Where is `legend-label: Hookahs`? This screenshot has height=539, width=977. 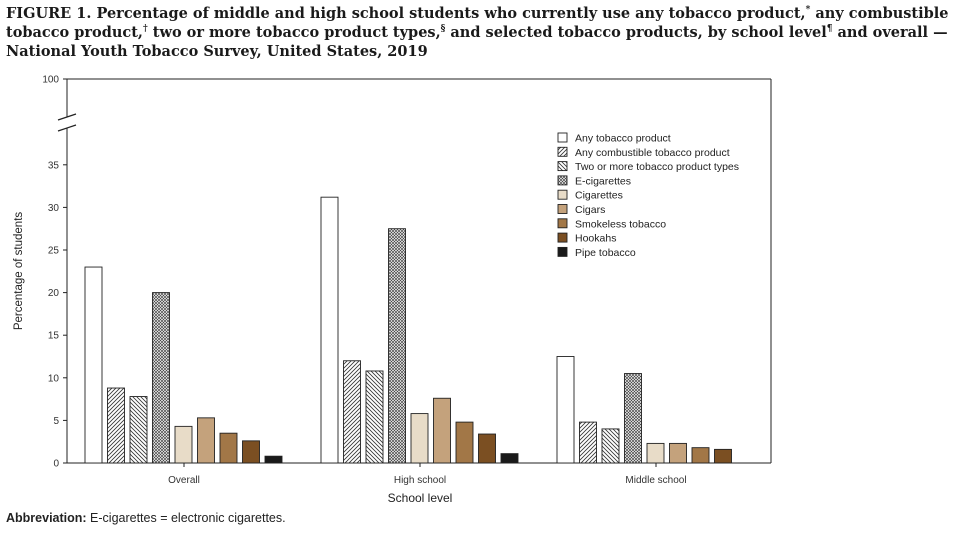 legend-label: Hookahs is located at coordinates (595, 239).